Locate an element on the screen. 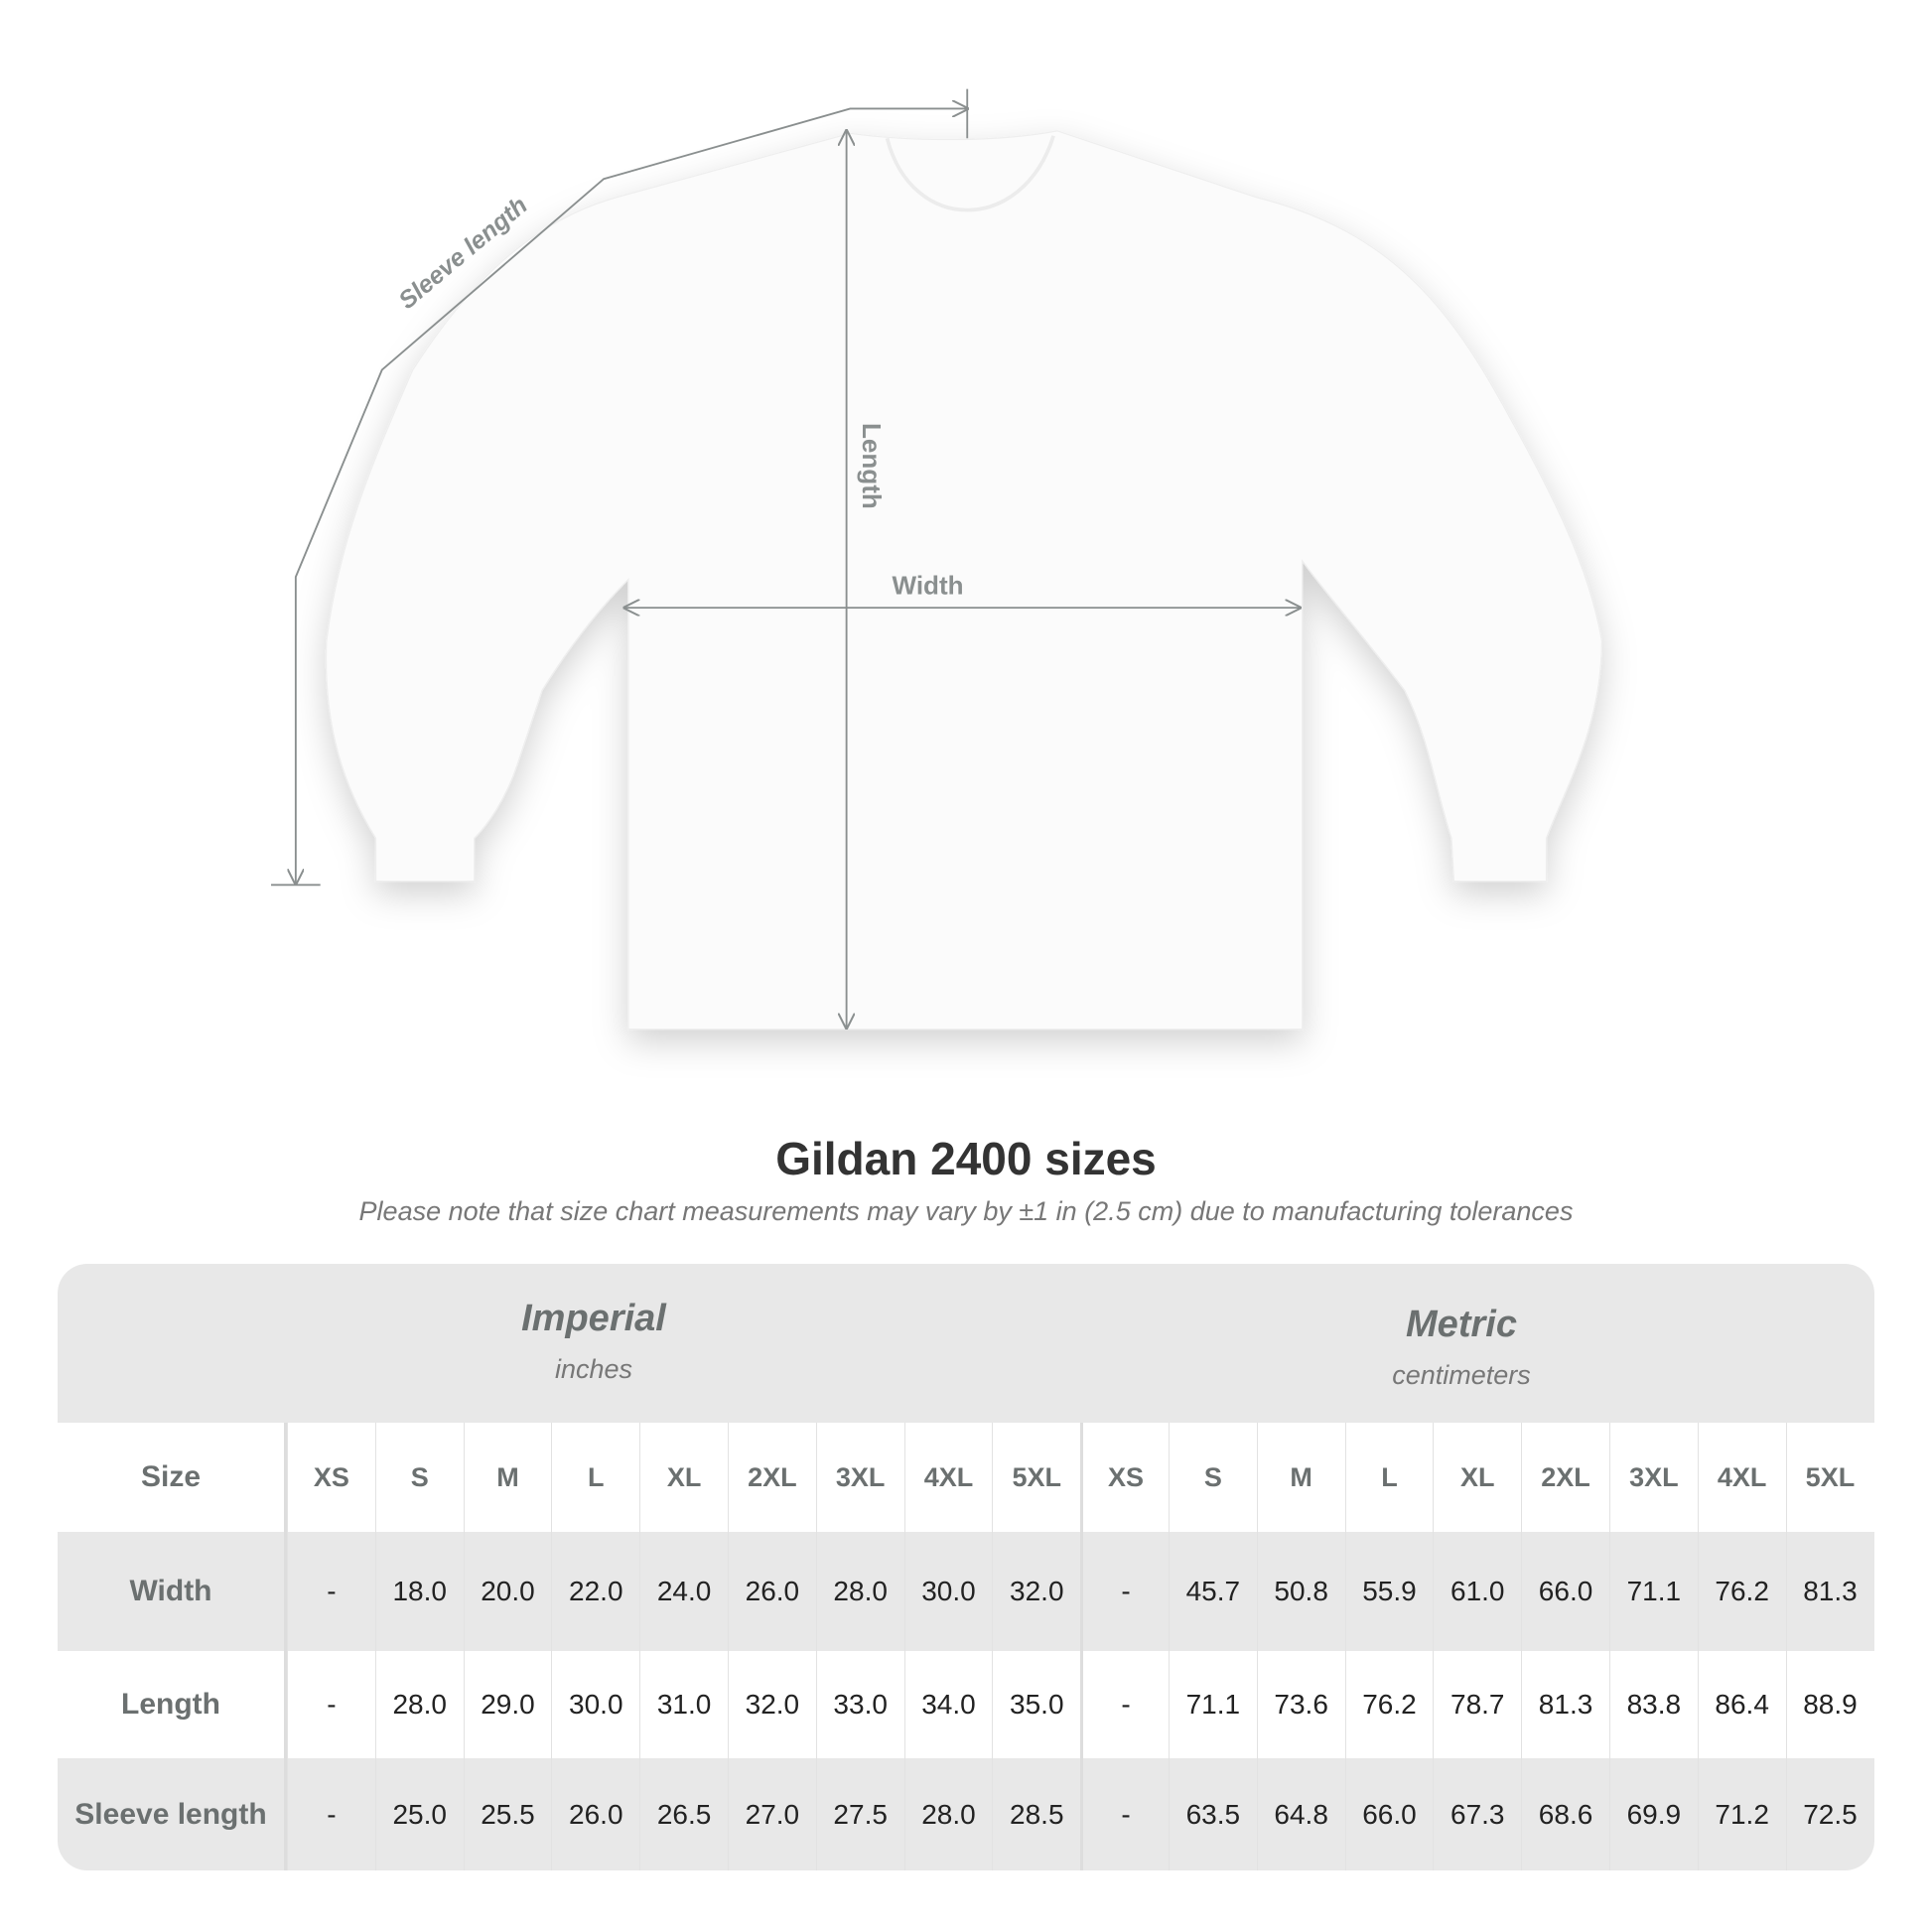 The width and height of the screenshot is (1932, 1932). imperial-unit: inches is located at coordinates (593, 1369).